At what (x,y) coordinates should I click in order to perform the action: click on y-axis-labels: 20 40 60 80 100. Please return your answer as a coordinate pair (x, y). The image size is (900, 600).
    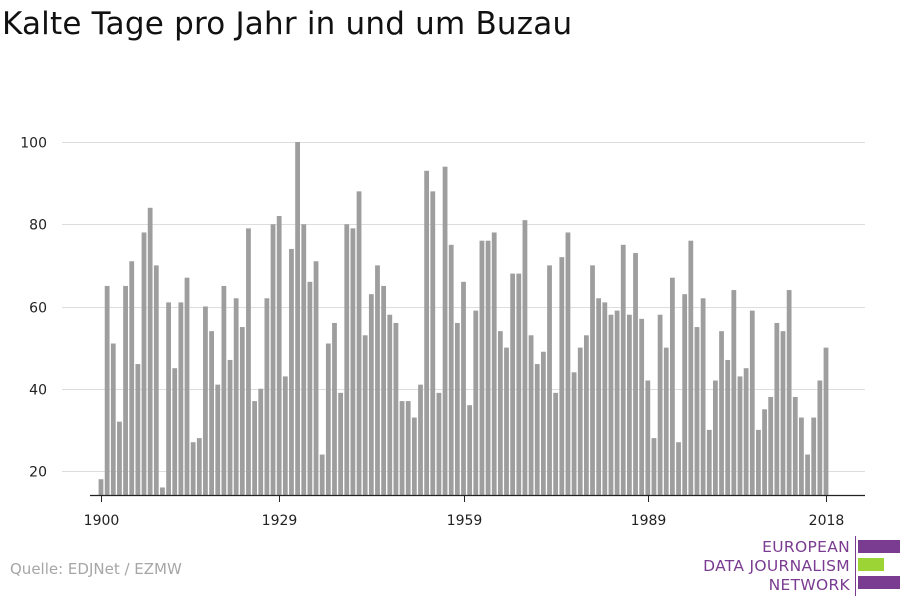
    Looking at the image, I should click on (33, 308).